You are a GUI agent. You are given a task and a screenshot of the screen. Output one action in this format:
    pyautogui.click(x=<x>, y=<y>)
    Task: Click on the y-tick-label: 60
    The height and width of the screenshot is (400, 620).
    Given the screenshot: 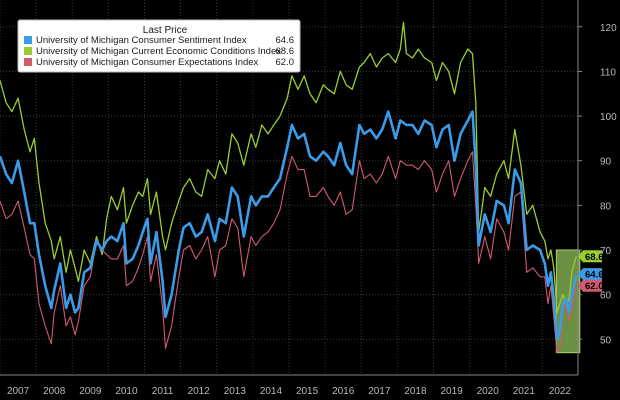 What is the action you would take?
    pyautogui.click(x=606, y=296)
    